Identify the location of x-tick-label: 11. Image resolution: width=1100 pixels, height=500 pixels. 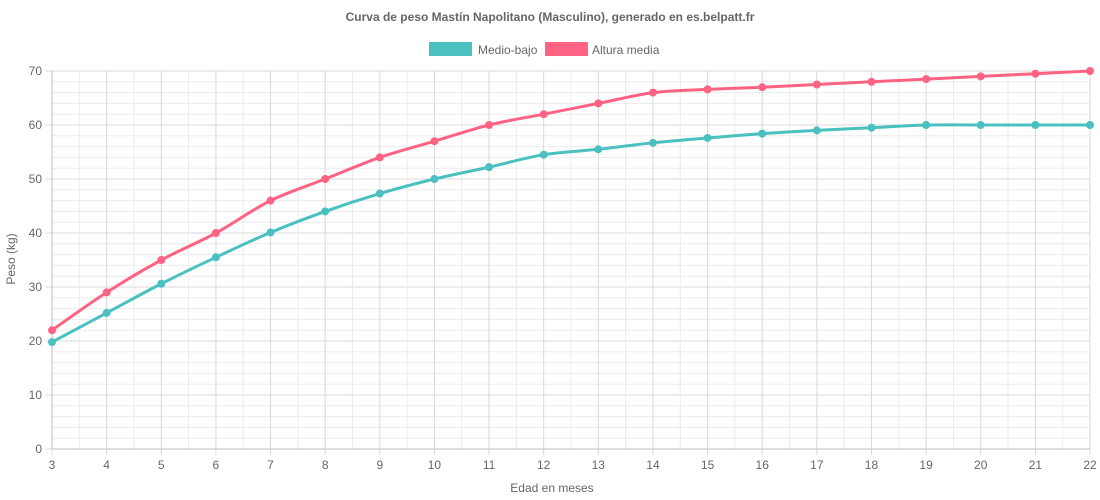
(489, 465).